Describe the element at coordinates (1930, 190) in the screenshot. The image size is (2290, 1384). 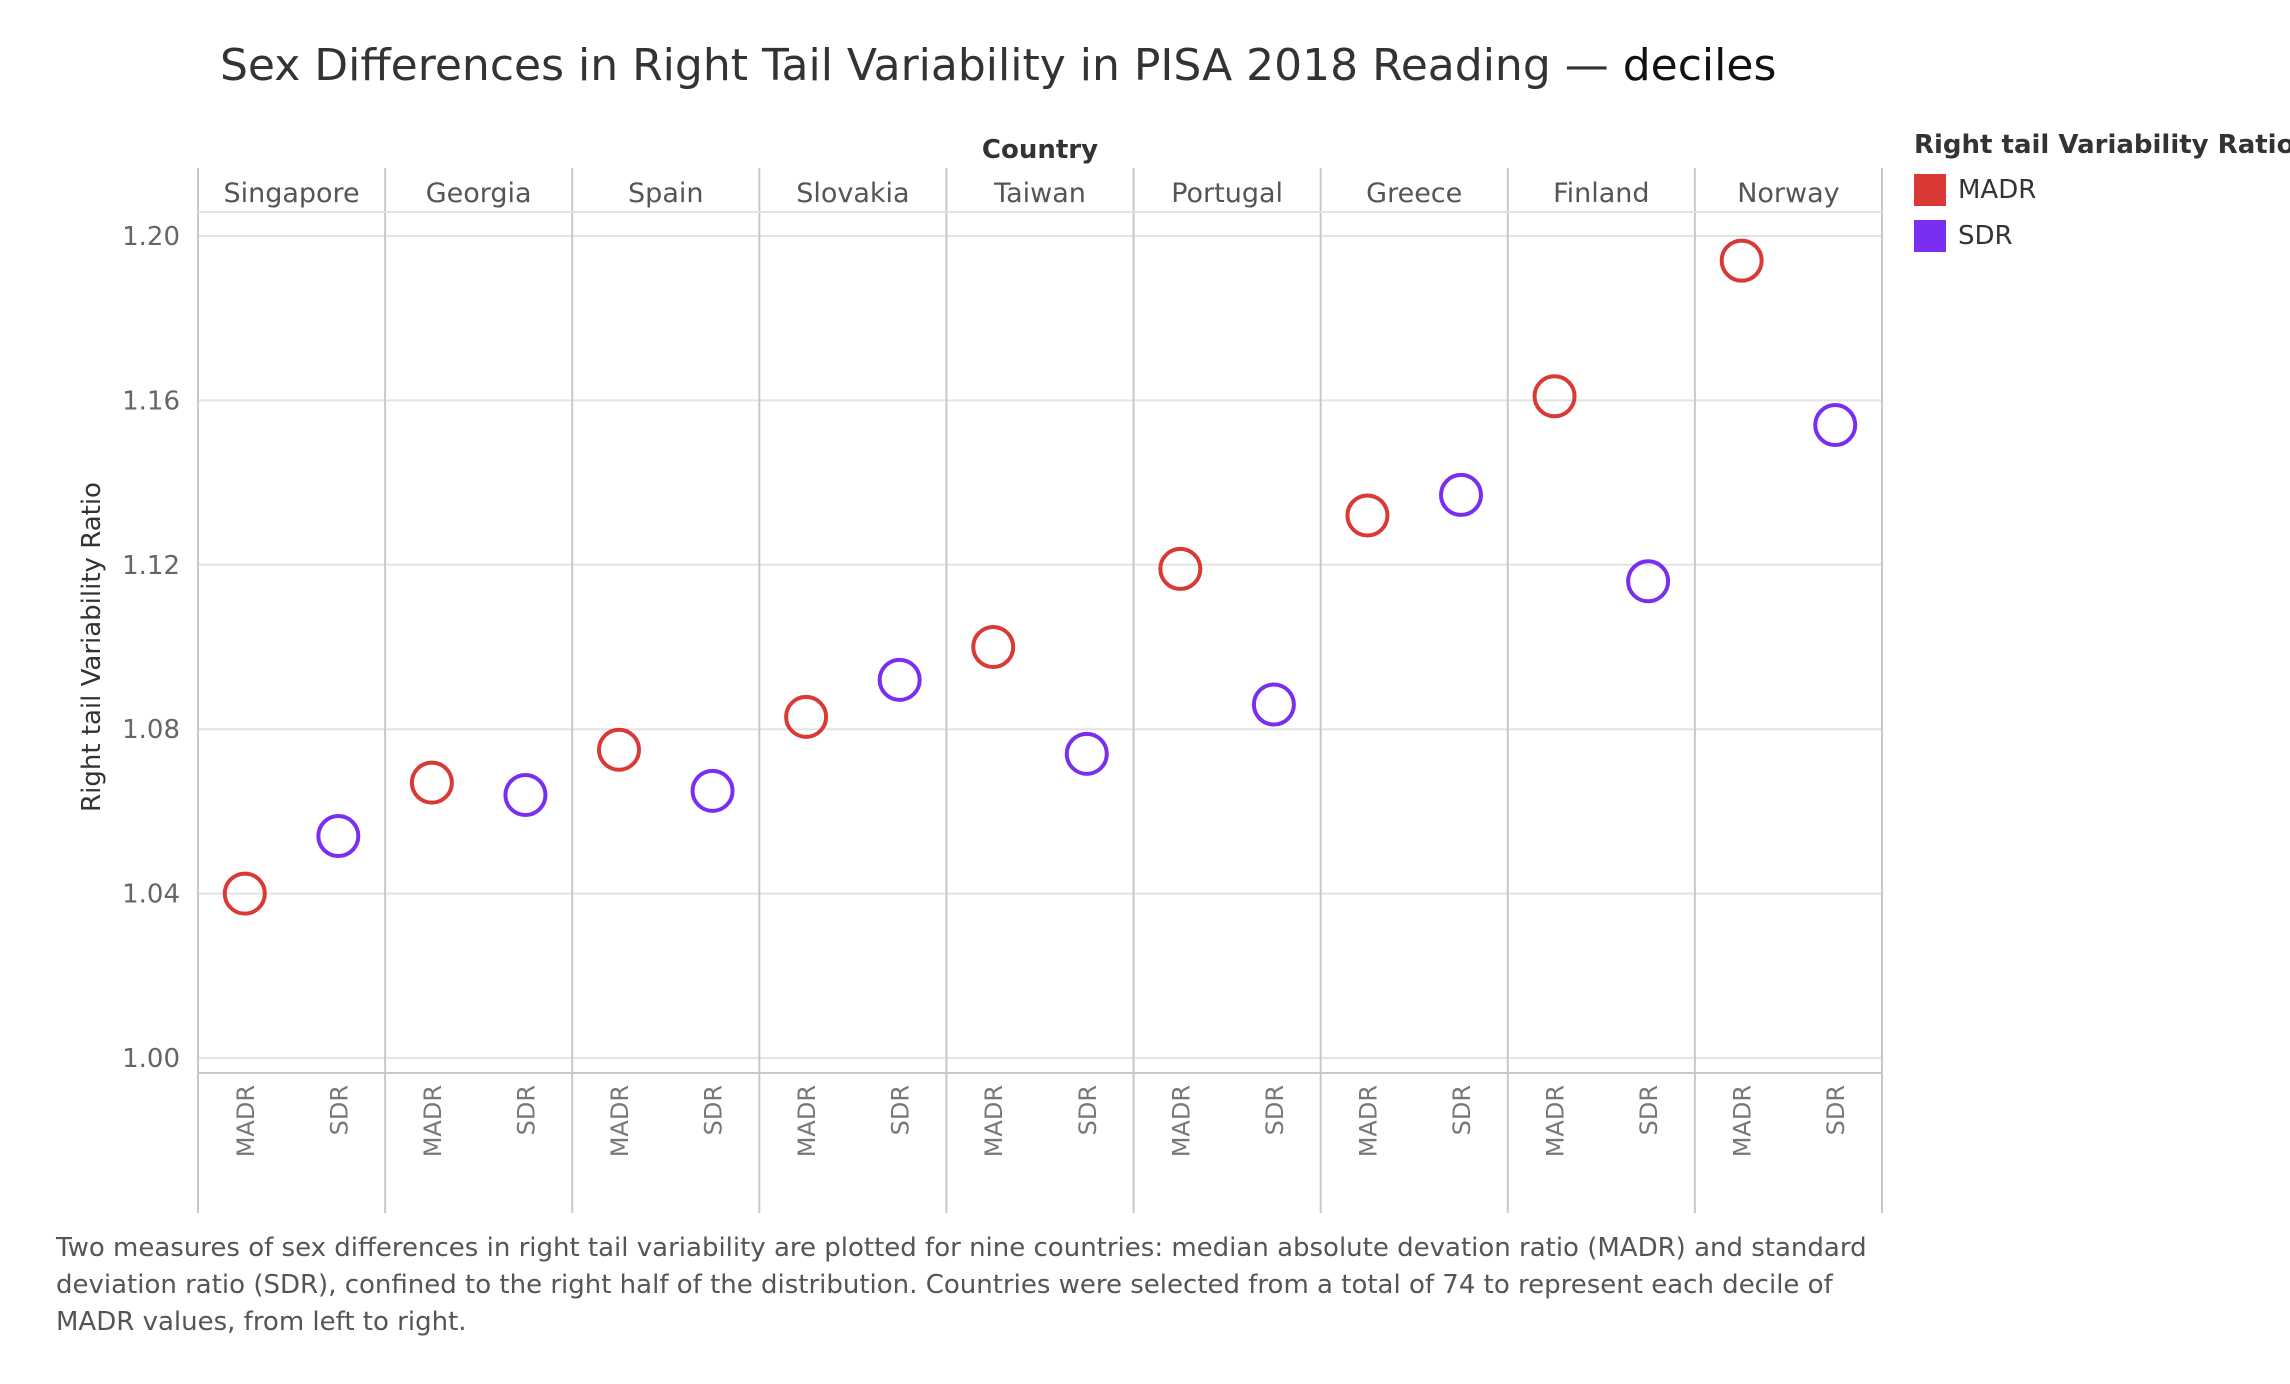
I see `legend-swatch-madr` at that location.